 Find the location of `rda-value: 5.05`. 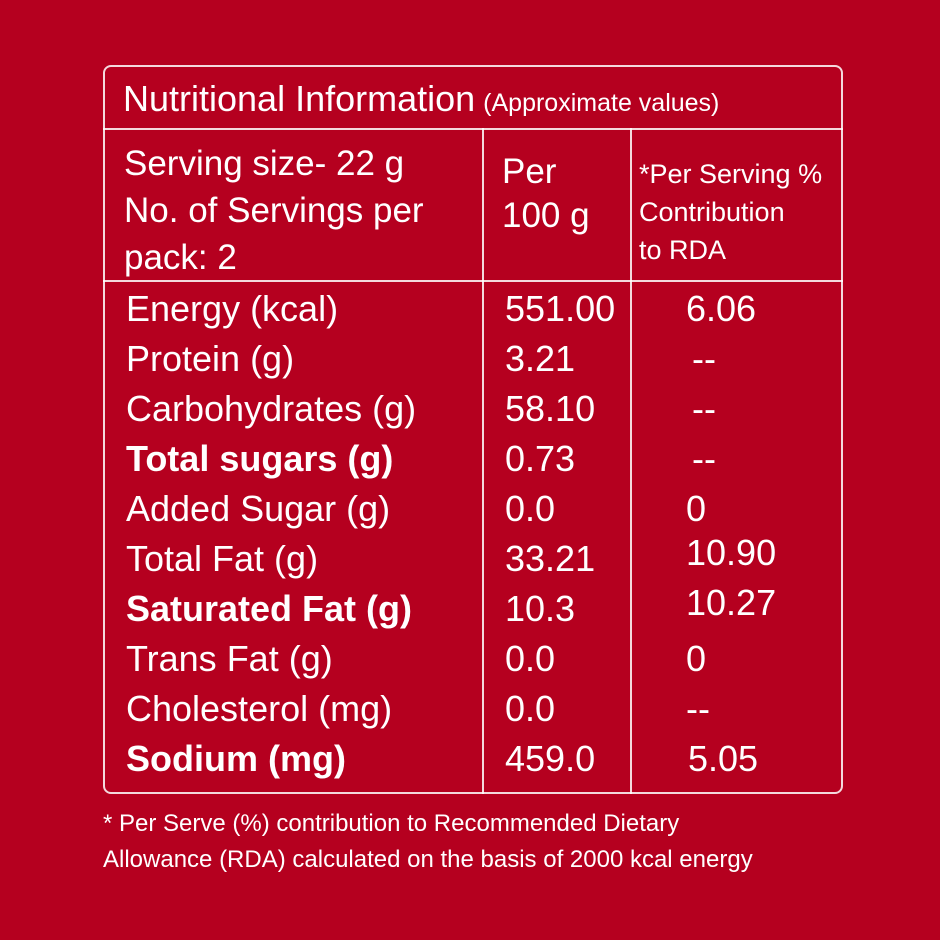

rda-value: 5.05 is located at coordinates (723, 758).